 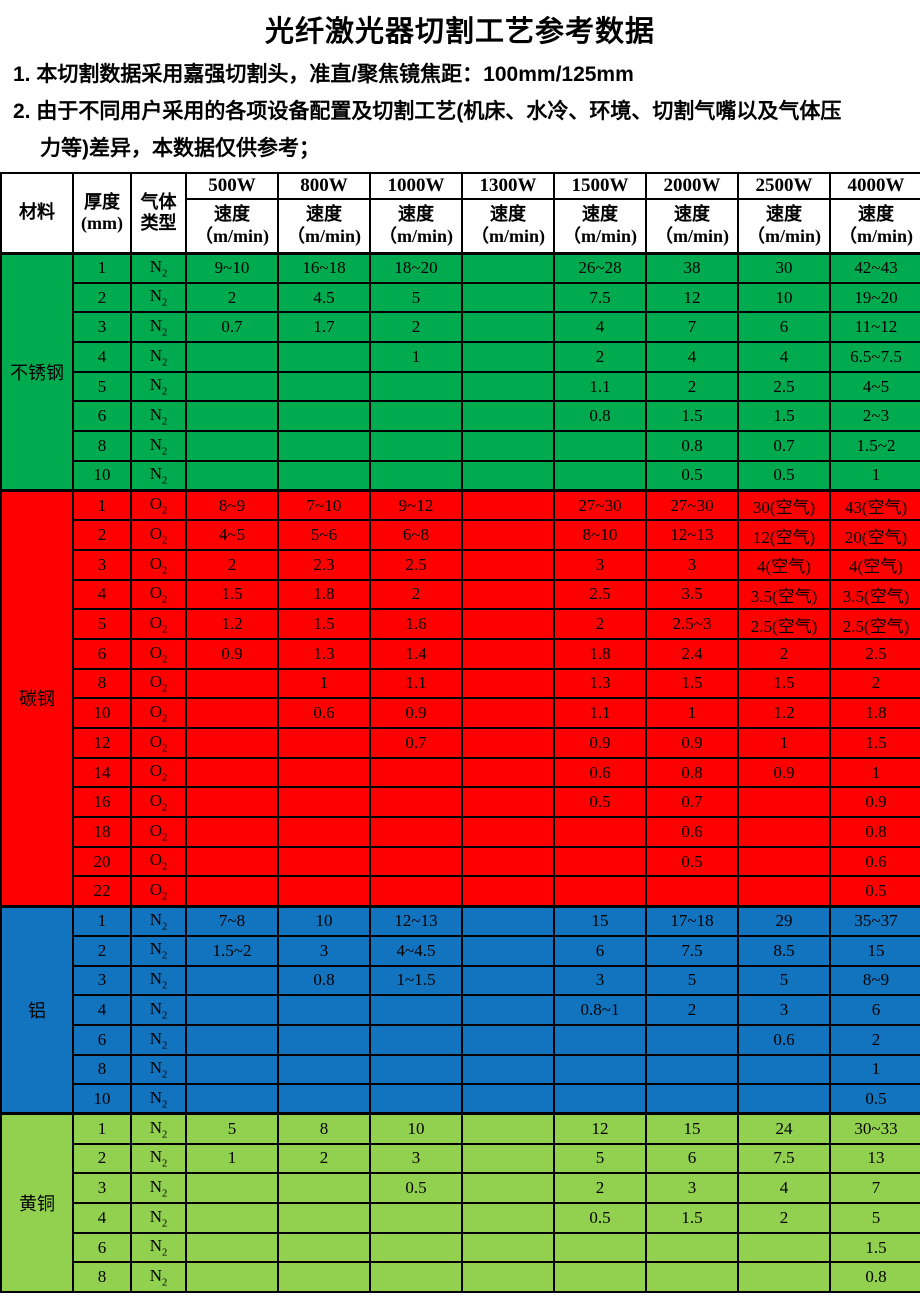 I want to click on speed-cell: 17~18, so click(x=692, y=920).